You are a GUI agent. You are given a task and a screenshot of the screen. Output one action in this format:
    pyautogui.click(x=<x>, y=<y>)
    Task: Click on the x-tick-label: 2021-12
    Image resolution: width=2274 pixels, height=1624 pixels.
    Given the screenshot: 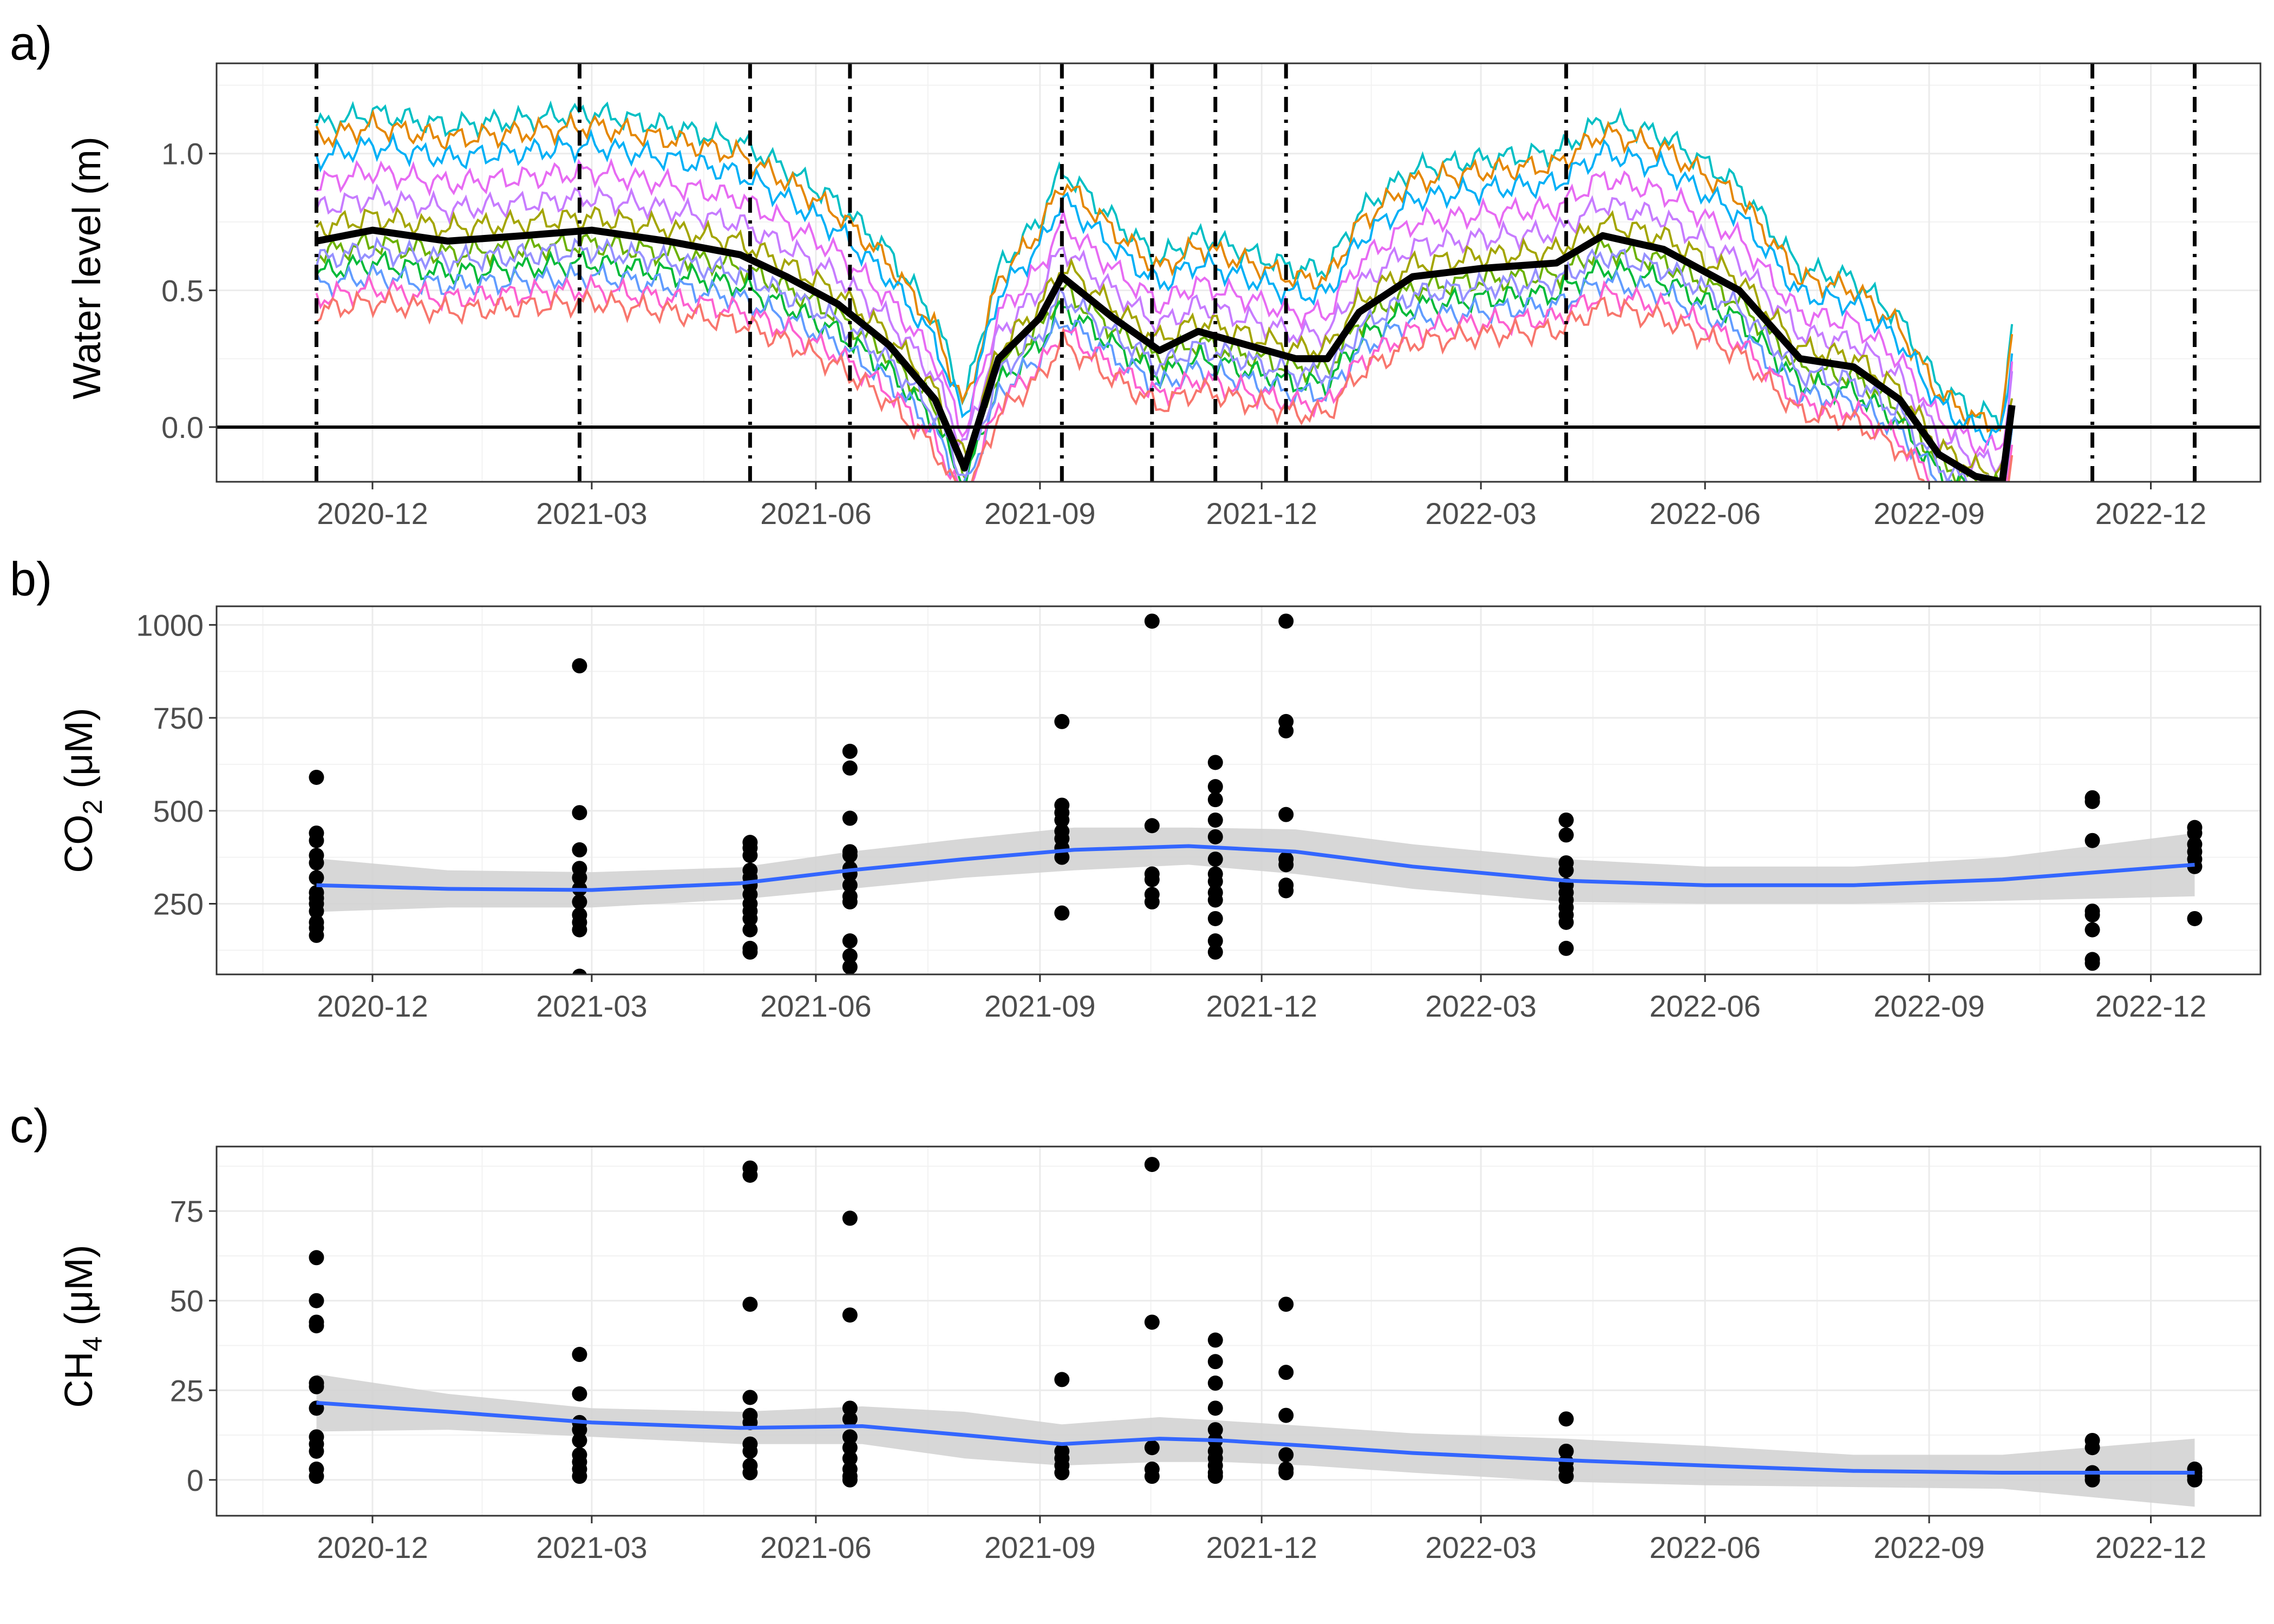 What is the action you would take?
    pyautogui.click(x=1261, y=513)
    